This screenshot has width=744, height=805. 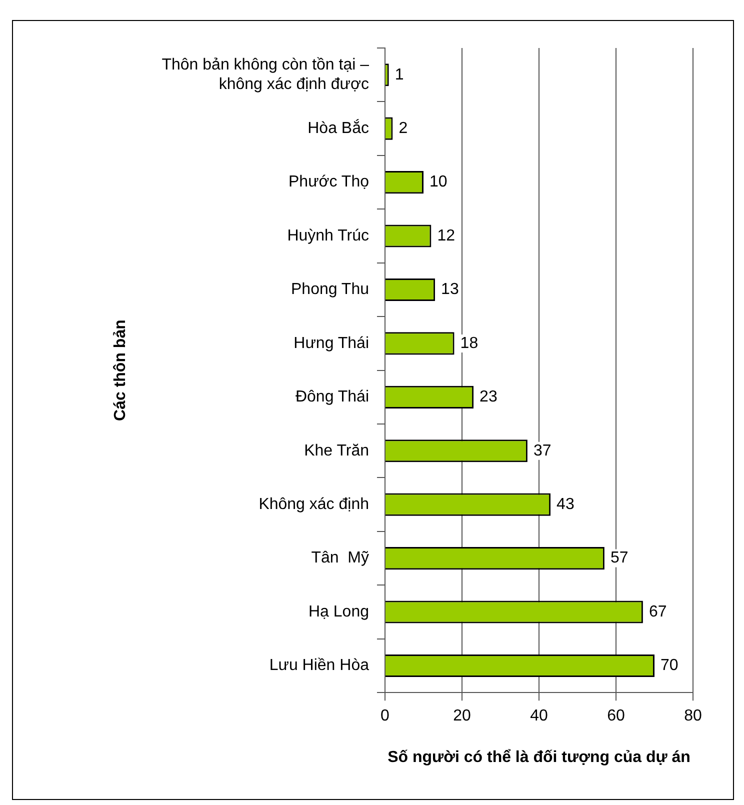 What do you see at coordinates (319, 665) in the screenshot?
I see `y-tick-label: Lưu Hiền Hòa` at bounding box center [319, 665].